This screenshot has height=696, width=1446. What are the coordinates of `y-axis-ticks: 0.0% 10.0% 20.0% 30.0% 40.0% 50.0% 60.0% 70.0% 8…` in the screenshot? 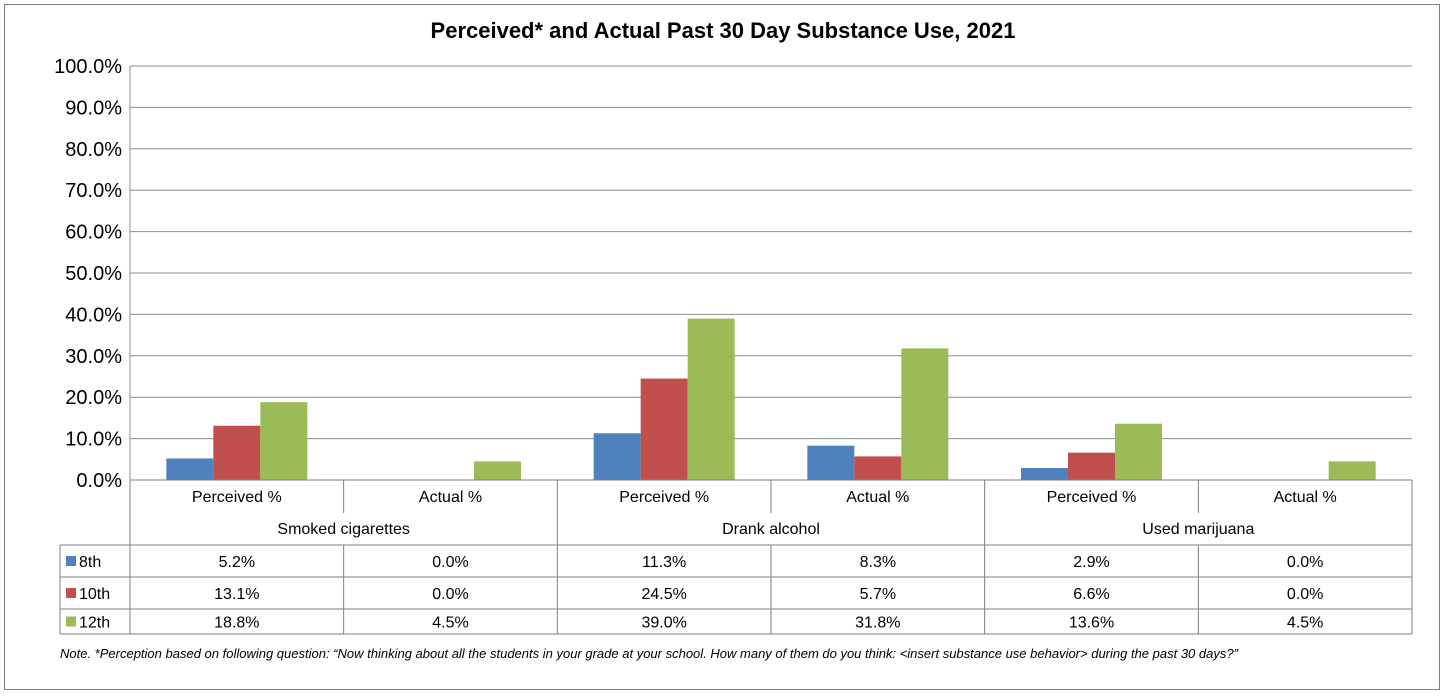 It's located at (88, 274).